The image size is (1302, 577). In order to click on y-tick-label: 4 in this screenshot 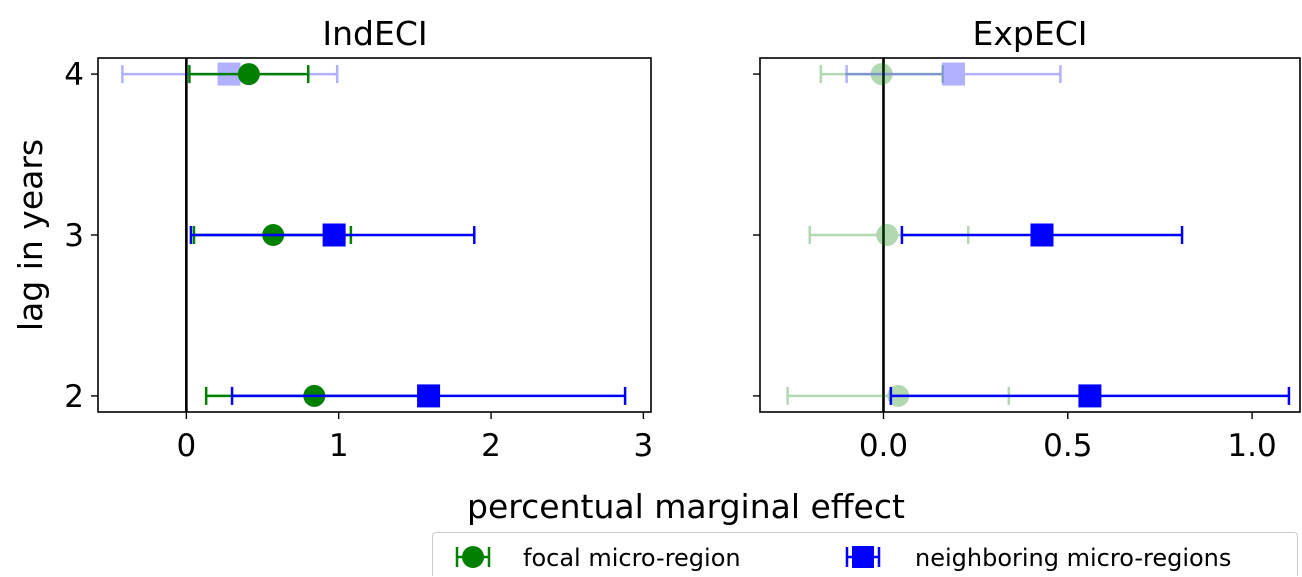, I will do `click(74, 75)`.